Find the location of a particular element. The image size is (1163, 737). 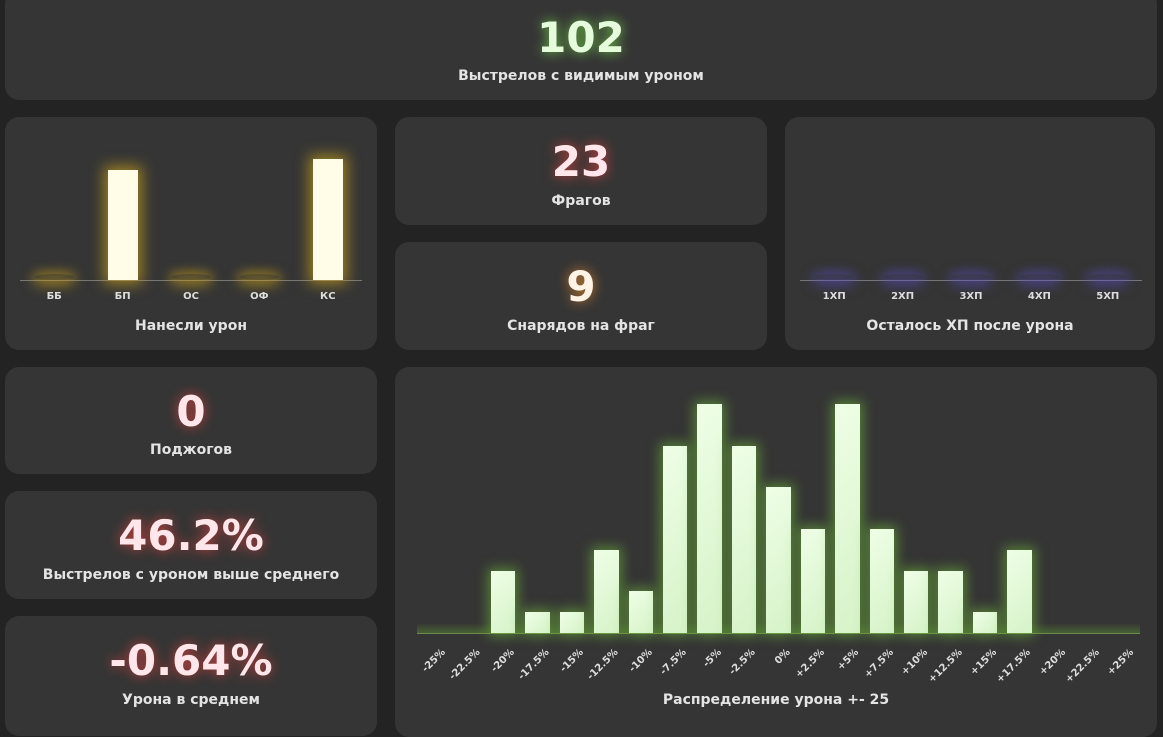

x-tick-label: 2ХП is located at coordinates (903, 296).